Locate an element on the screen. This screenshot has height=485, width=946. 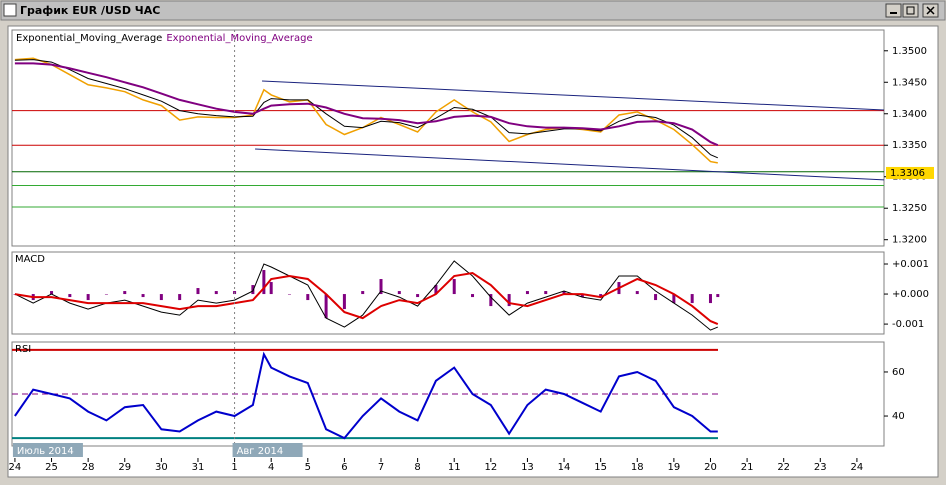
y-tick-label: +0.001 is located at coordinates (910, 264).